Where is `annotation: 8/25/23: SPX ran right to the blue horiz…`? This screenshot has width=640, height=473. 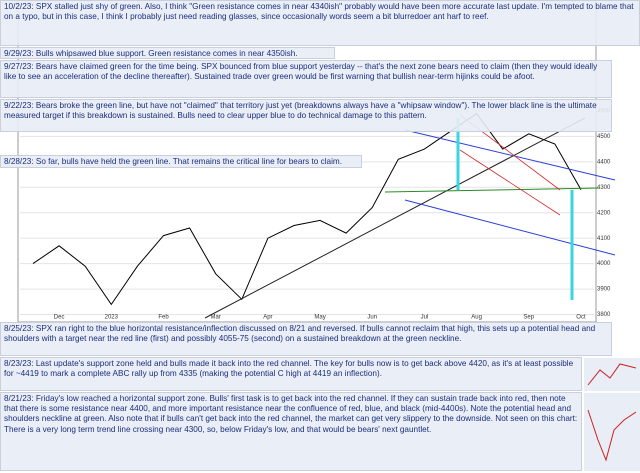 annotation: 8/25/23: SPX ran right to the blue horiz… is located at coordinates (306, 339).